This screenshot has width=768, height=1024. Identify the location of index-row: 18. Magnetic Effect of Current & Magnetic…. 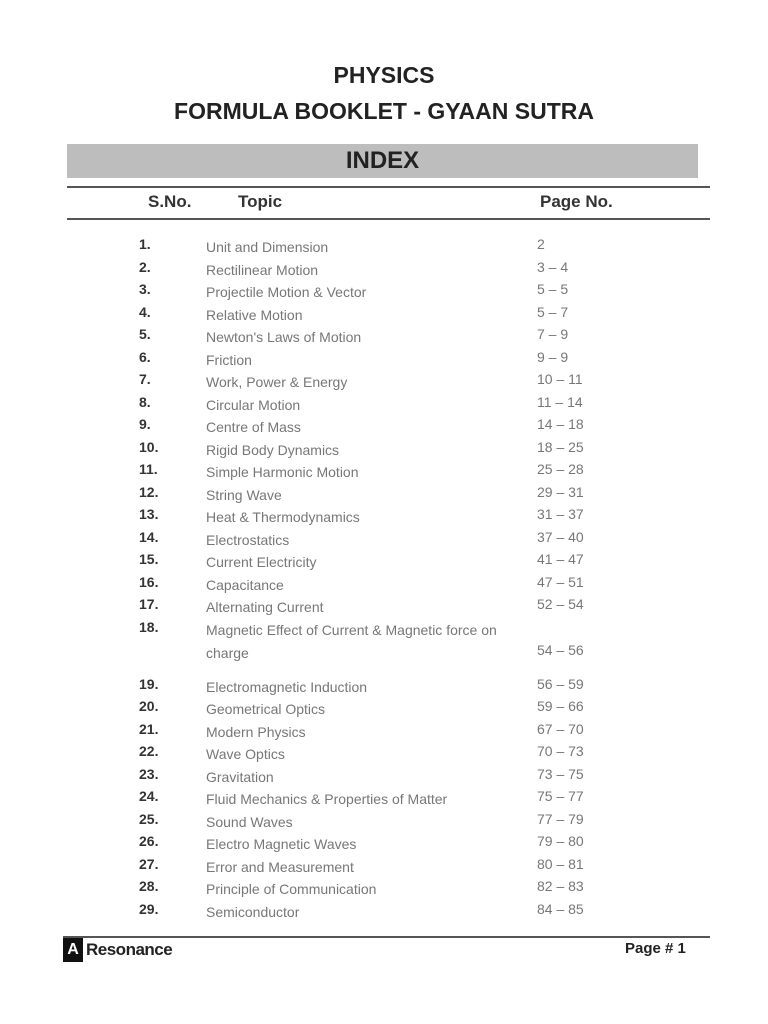
(384, 647).